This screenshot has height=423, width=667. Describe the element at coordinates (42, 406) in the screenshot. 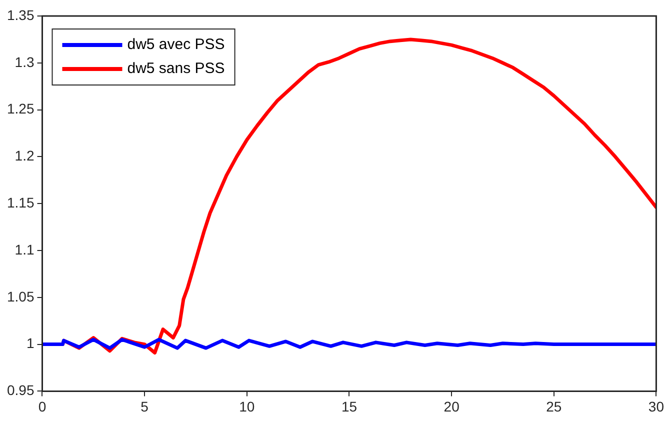

I see `x-tick-label: 0` at that location.